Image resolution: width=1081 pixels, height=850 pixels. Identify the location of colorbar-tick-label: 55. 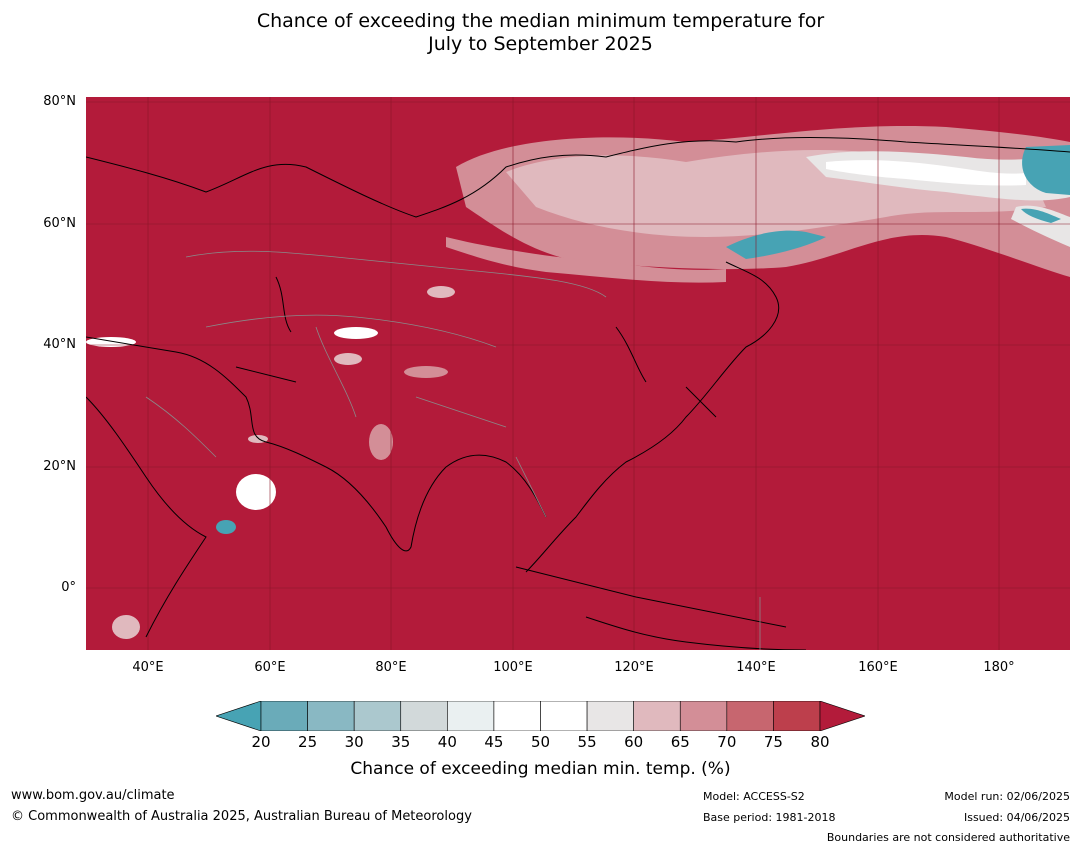
(587, 742).